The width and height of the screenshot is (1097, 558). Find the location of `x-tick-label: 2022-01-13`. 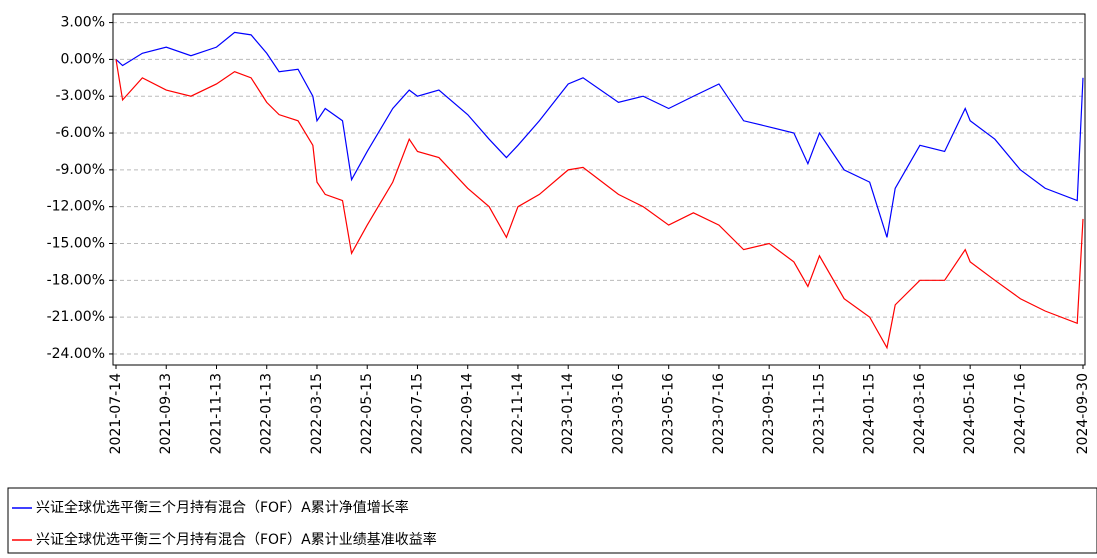

x-tick-label: 2022-01-13 is located at coordinates (267, 413).